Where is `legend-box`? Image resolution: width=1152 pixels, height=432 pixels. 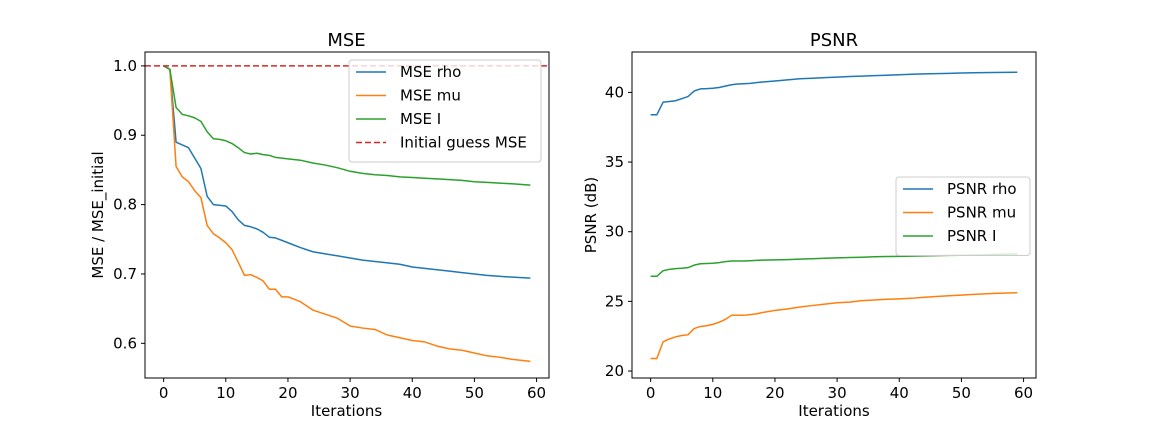
legend-box is located at coordinates (445, 111).